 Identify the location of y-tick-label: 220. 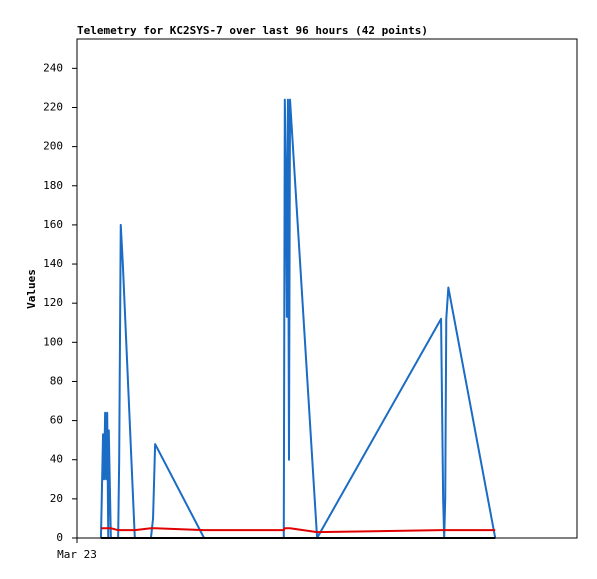
(53, 106).